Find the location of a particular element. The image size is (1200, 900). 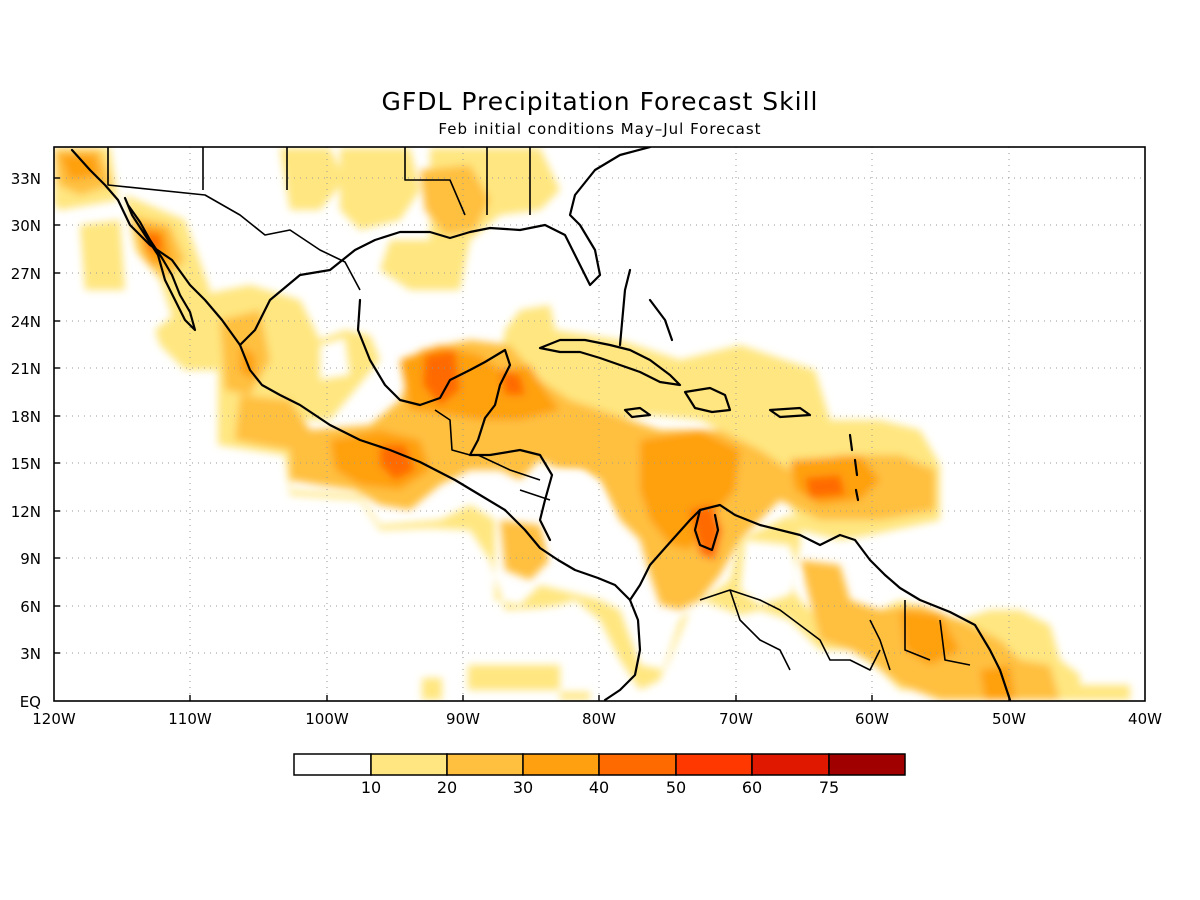

lon-label: 110W is located at coordinates (190, 719).